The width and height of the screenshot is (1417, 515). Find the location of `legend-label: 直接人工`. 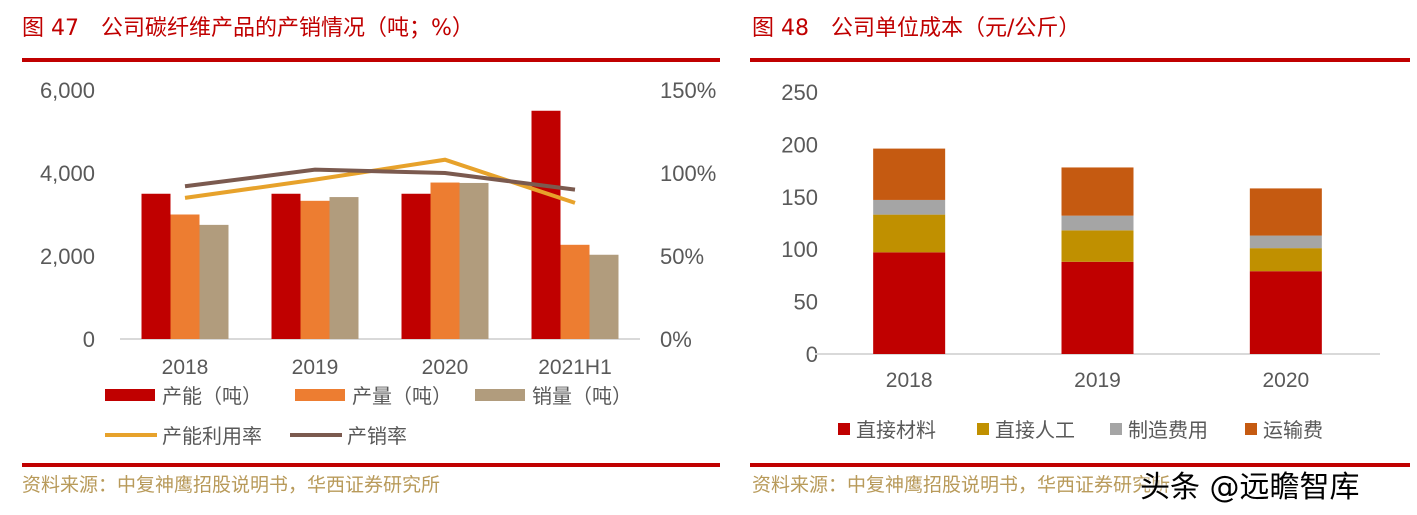

legend-label: 直接人工 is located at coordinates (1035, 430).